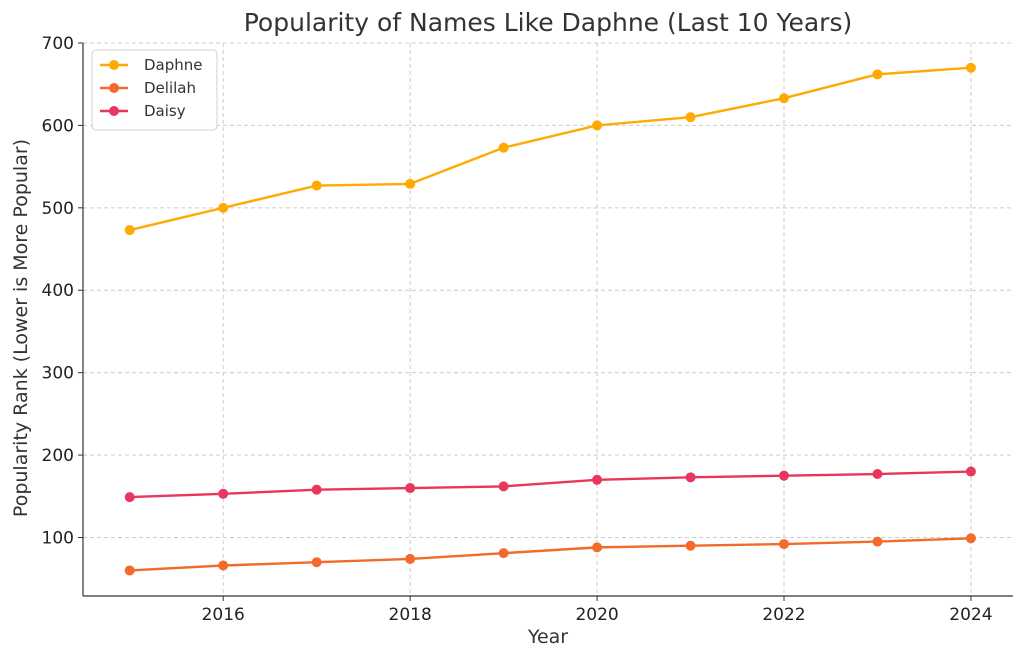  What do you see at coordinates (970, 615) in the screenshot?
I see `x-tick-label: 2024` at bounding box center [970, 615].